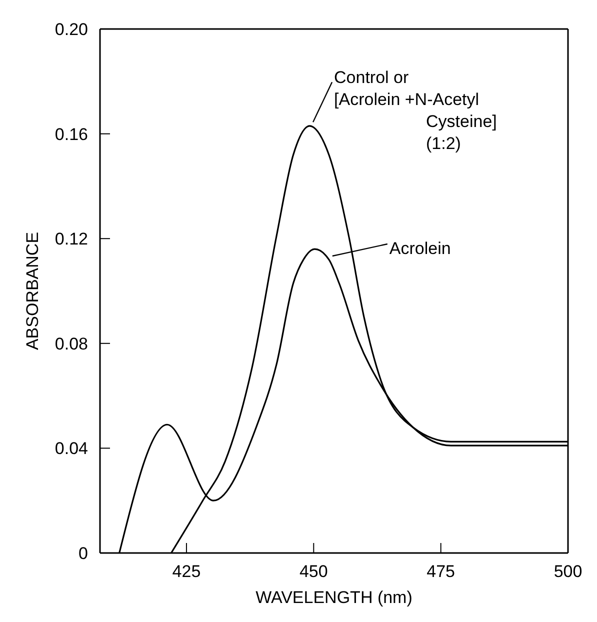  What do you see at coordinates (415, 111) in the screenshot?
I see `legend-label: Control or [Acrolein +N-Acetyl Cysteine] (1:2)` at bounding box center [415, 111].